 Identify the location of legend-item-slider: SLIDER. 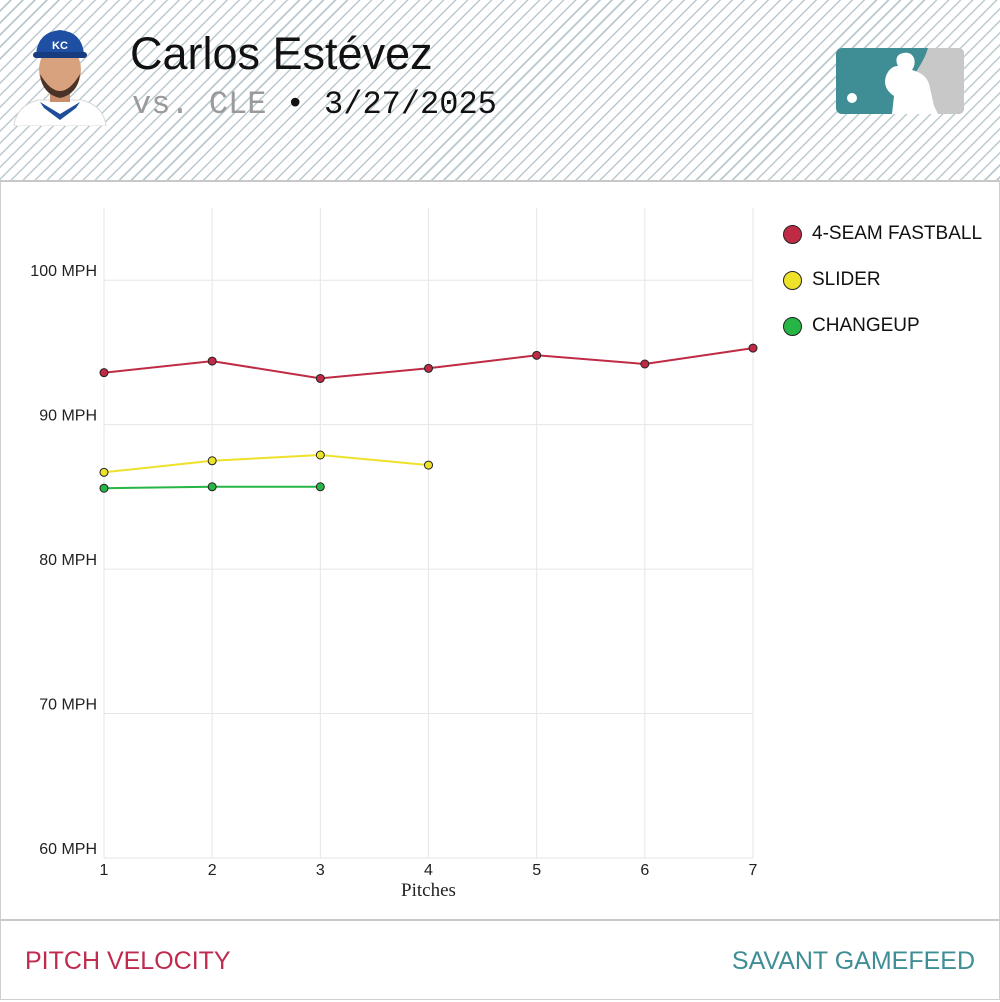
(882, 280).